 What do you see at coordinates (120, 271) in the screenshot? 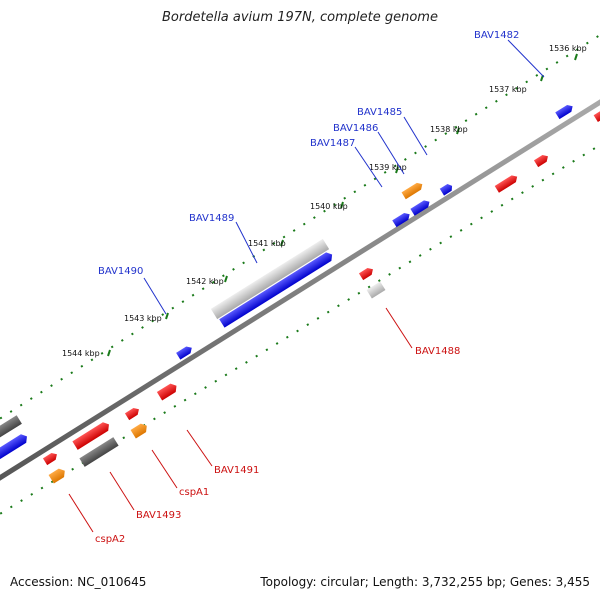
I see `gene-label-BAV1490: BAV1490` at bounding box center [120, 271].